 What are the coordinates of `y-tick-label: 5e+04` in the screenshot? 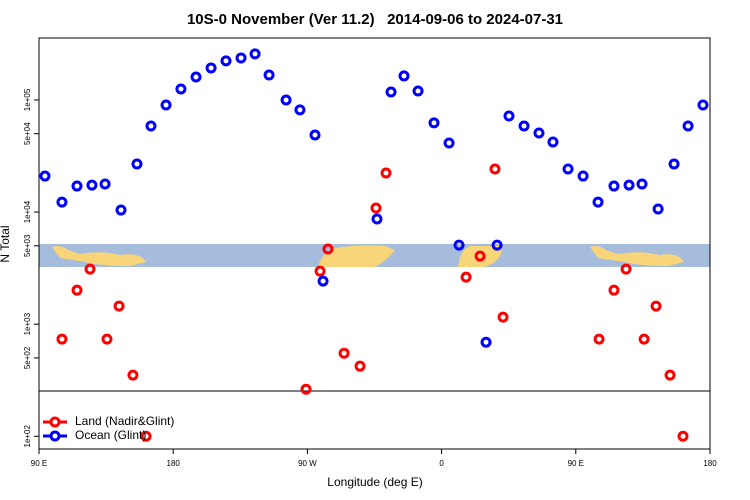 It's located at (27, 133).